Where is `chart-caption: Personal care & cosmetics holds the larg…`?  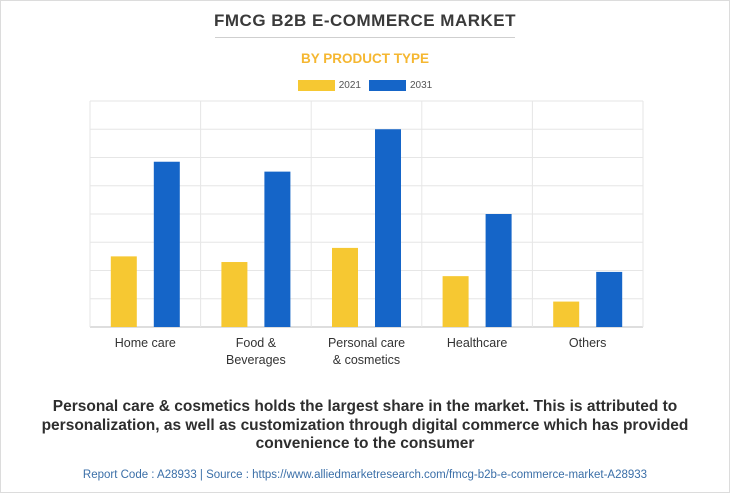 chart-caption: Personal care & cosmetics holds the larg… is located at coordinates (365, 425).